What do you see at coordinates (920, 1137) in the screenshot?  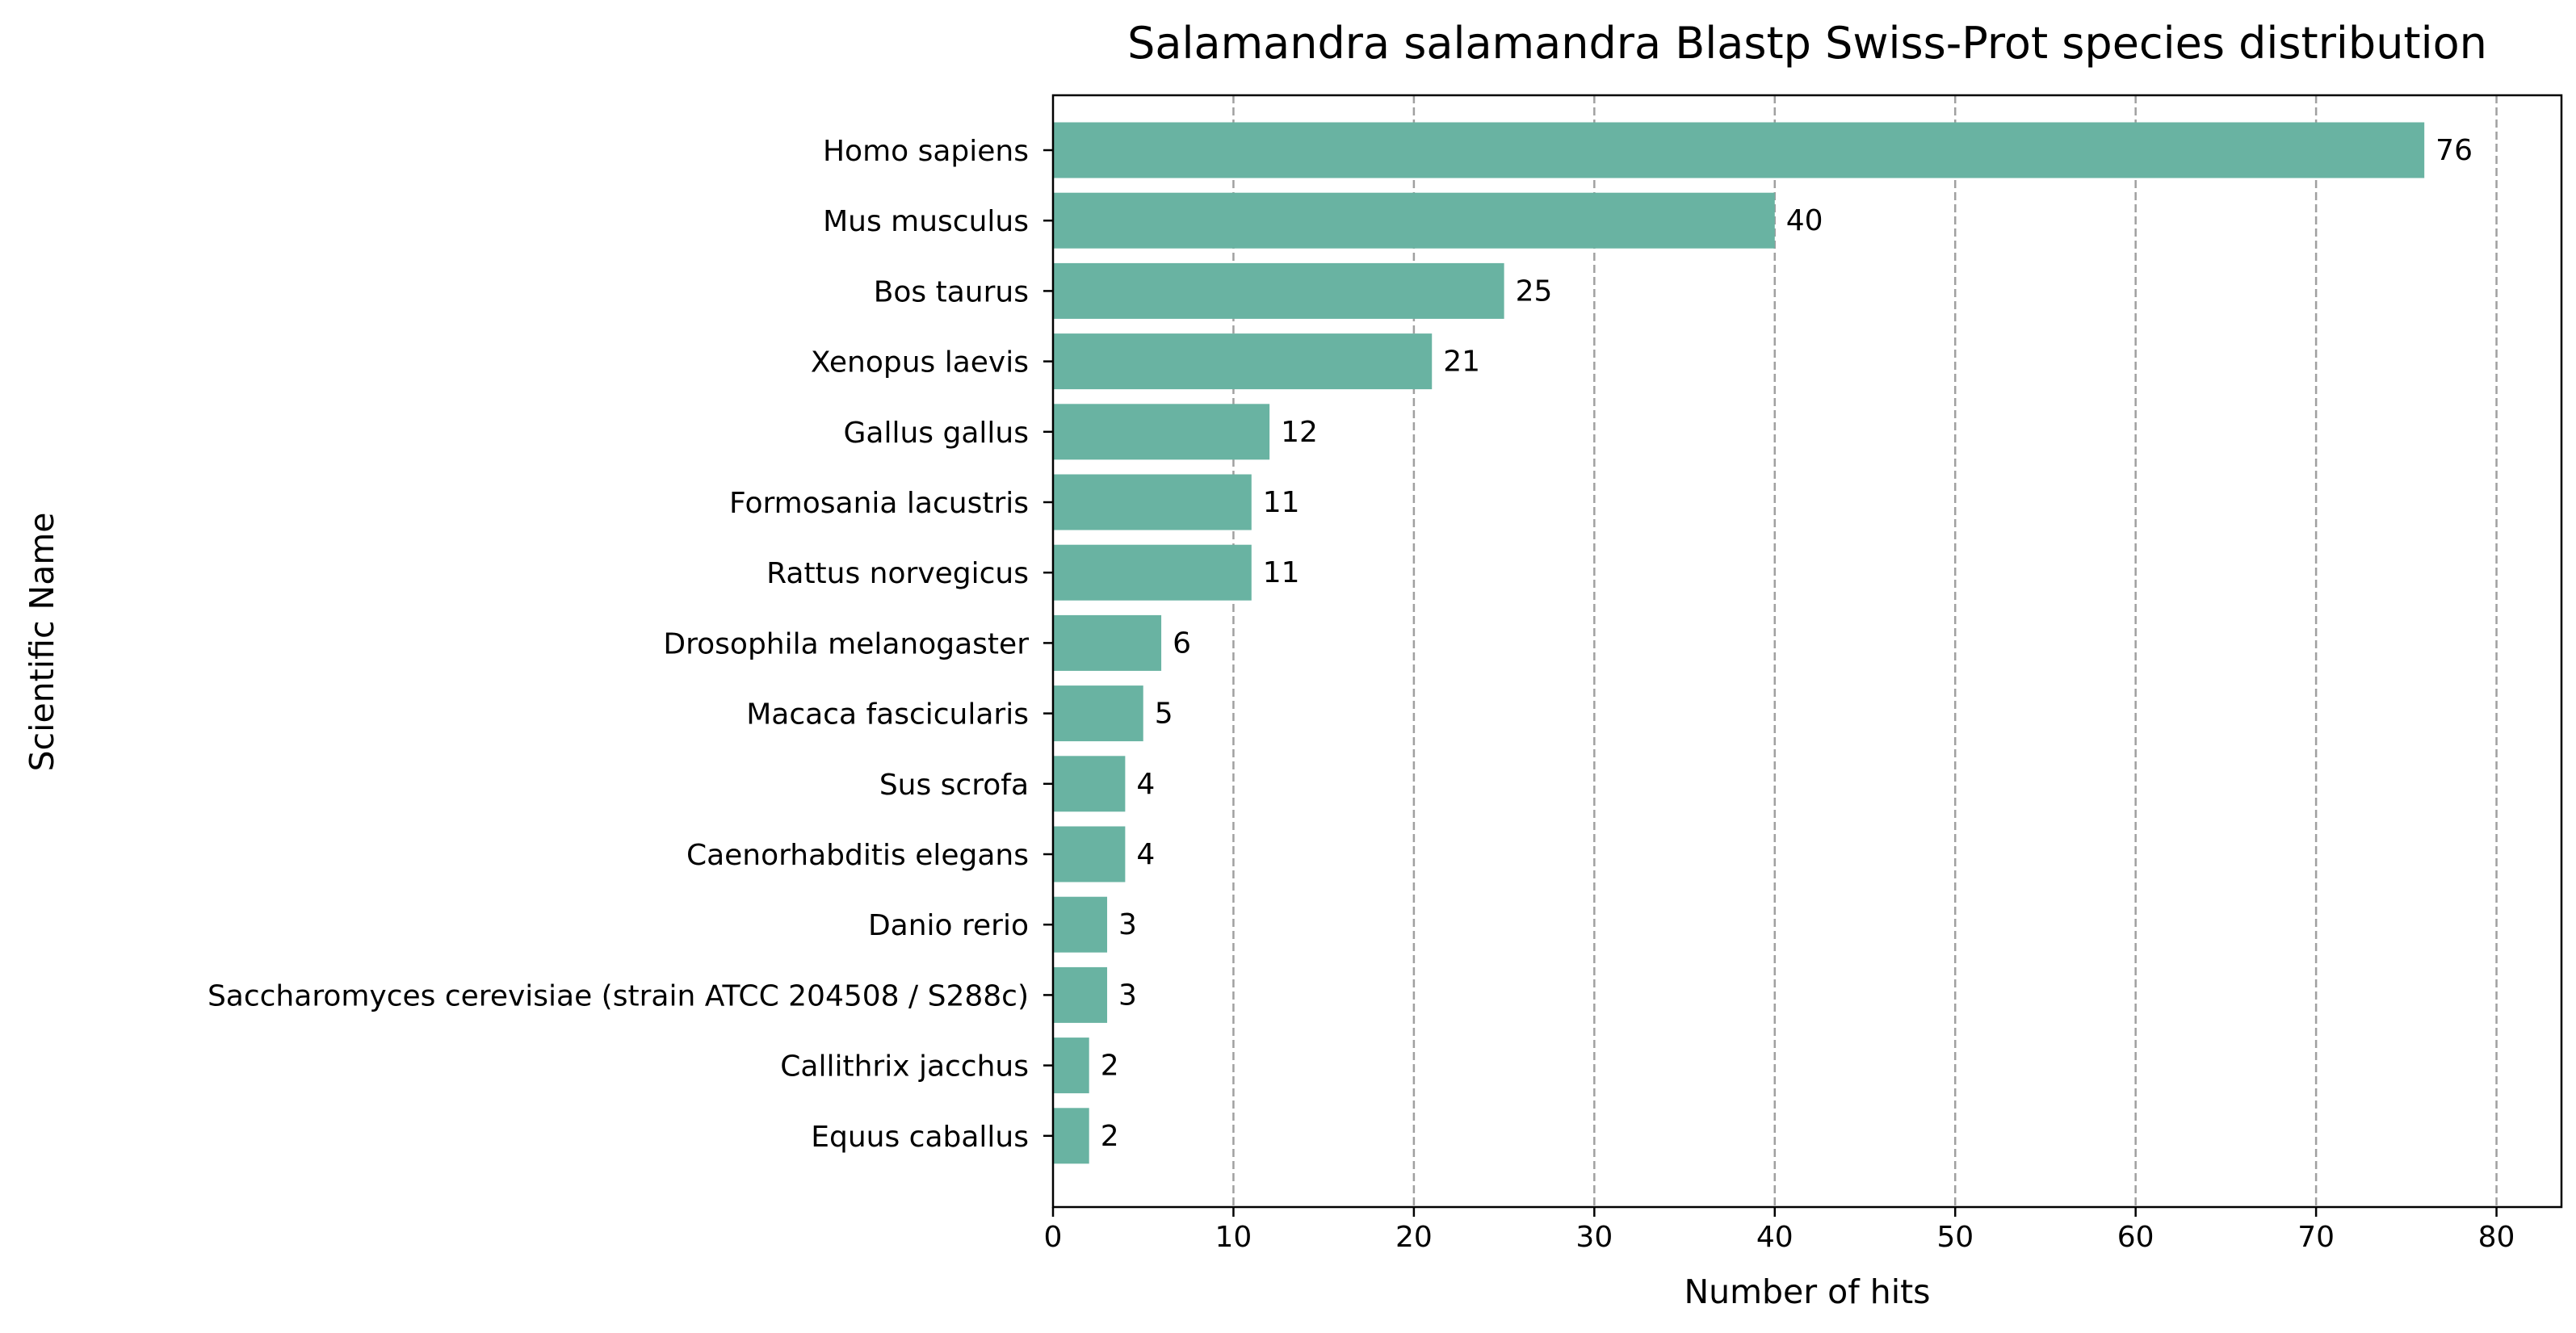 I see `y-tick-label: Equus caballus` at bounding box center [920, 1137].